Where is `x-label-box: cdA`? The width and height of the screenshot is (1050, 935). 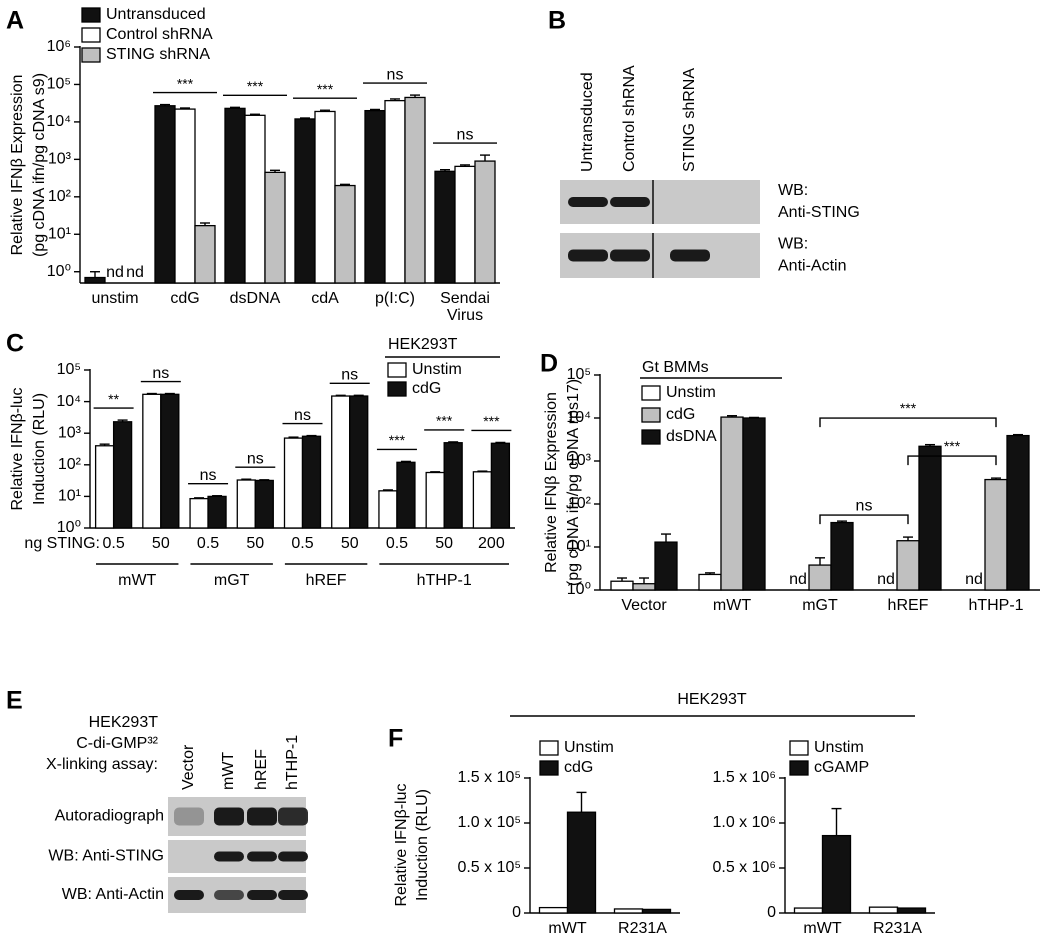 x-label-box: cdA is located at coordinates (325, 298).